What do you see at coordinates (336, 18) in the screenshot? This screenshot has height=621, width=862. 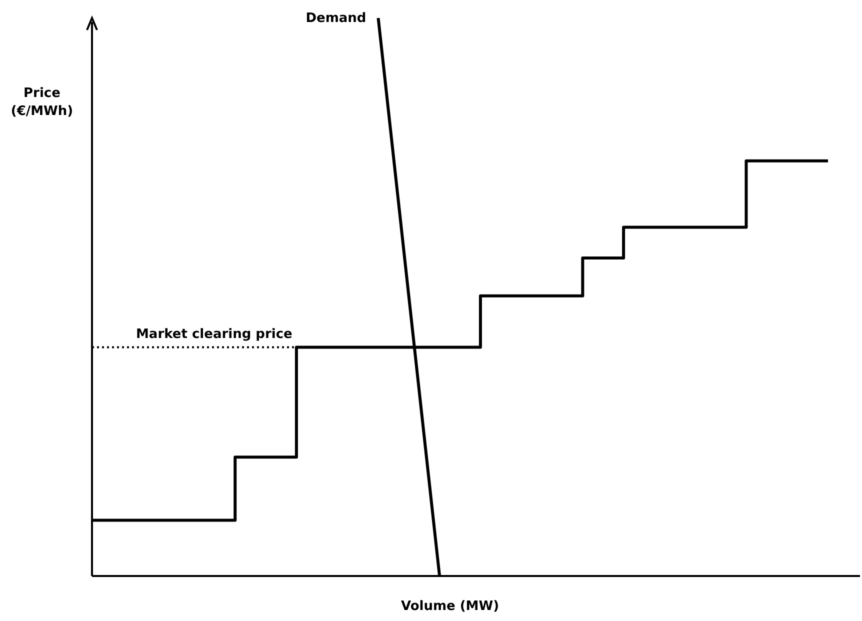 I see `series-label: Demand` at bounding box center [336, 18].